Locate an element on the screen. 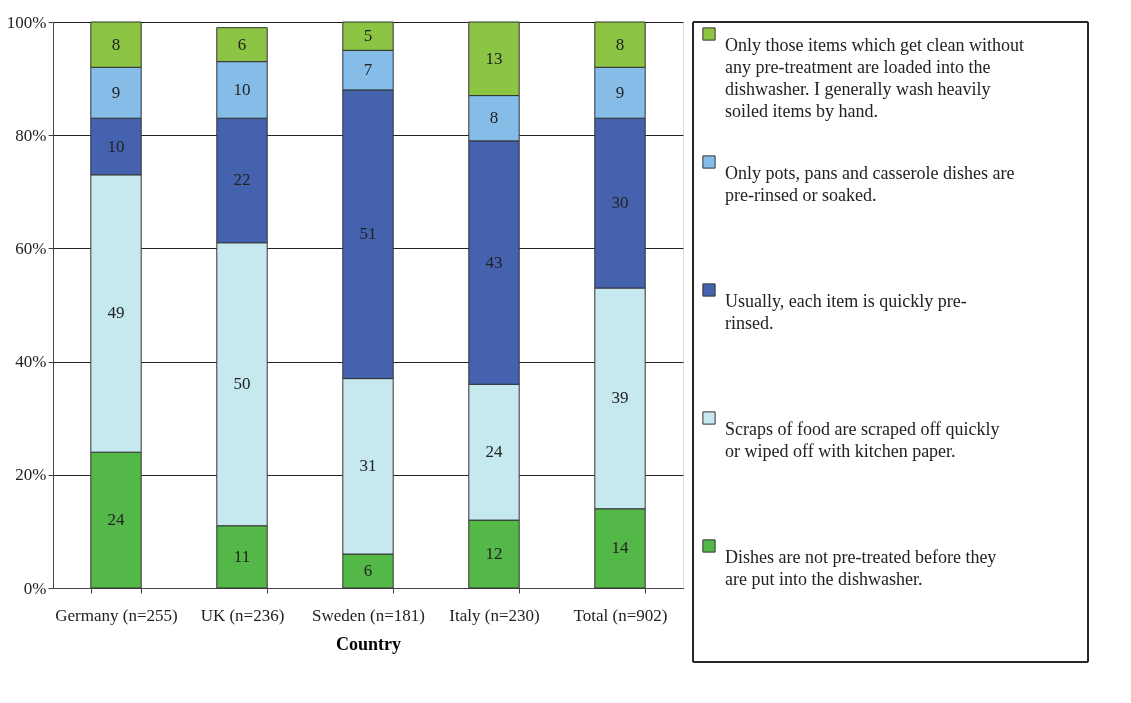  x-tick-label: Sweden (n=181) is located at coordinates (368, 615).